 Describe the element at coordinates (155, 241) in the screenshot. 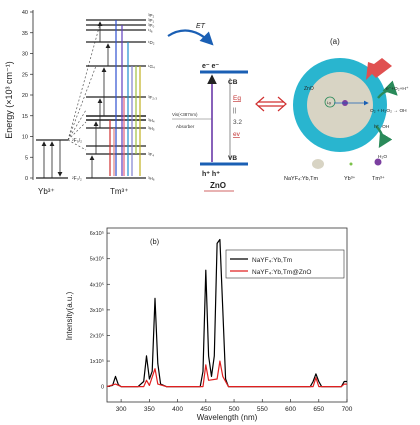

I see `panel-b-label: (b)` at that location.